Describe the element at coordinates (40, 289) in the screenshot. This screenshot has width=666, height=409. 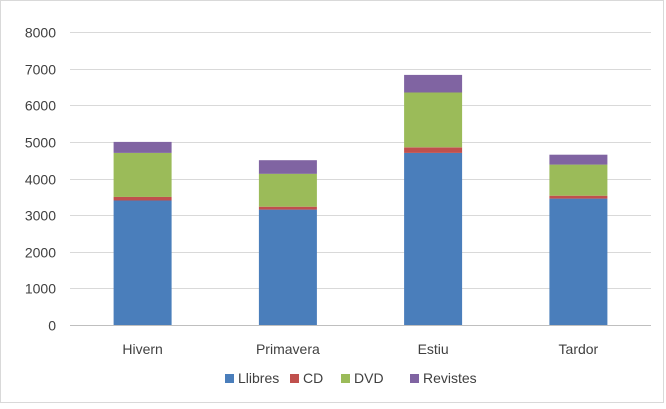
I see `y-tick-label: 1000` at that location.